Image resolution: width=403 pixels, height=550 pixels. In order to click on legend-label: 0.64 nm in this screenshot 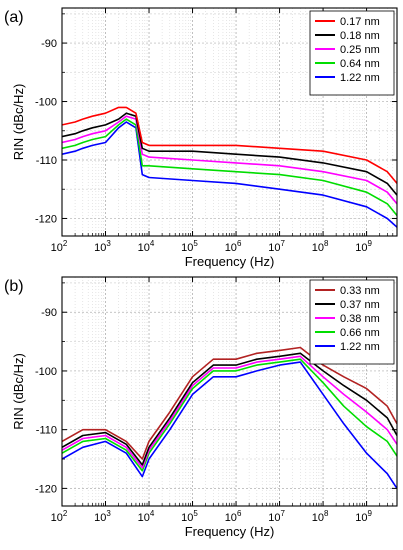, I will do `click(360, 64)`.